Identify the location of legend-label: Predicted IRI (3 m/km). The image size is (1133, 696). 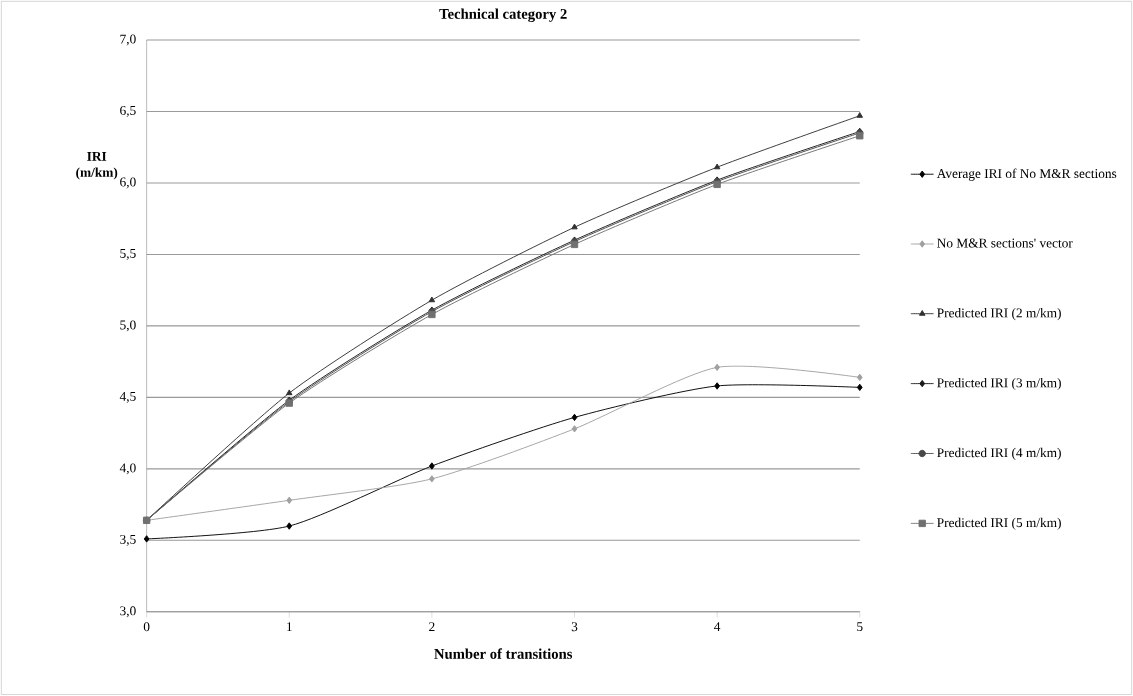
(999, 384).